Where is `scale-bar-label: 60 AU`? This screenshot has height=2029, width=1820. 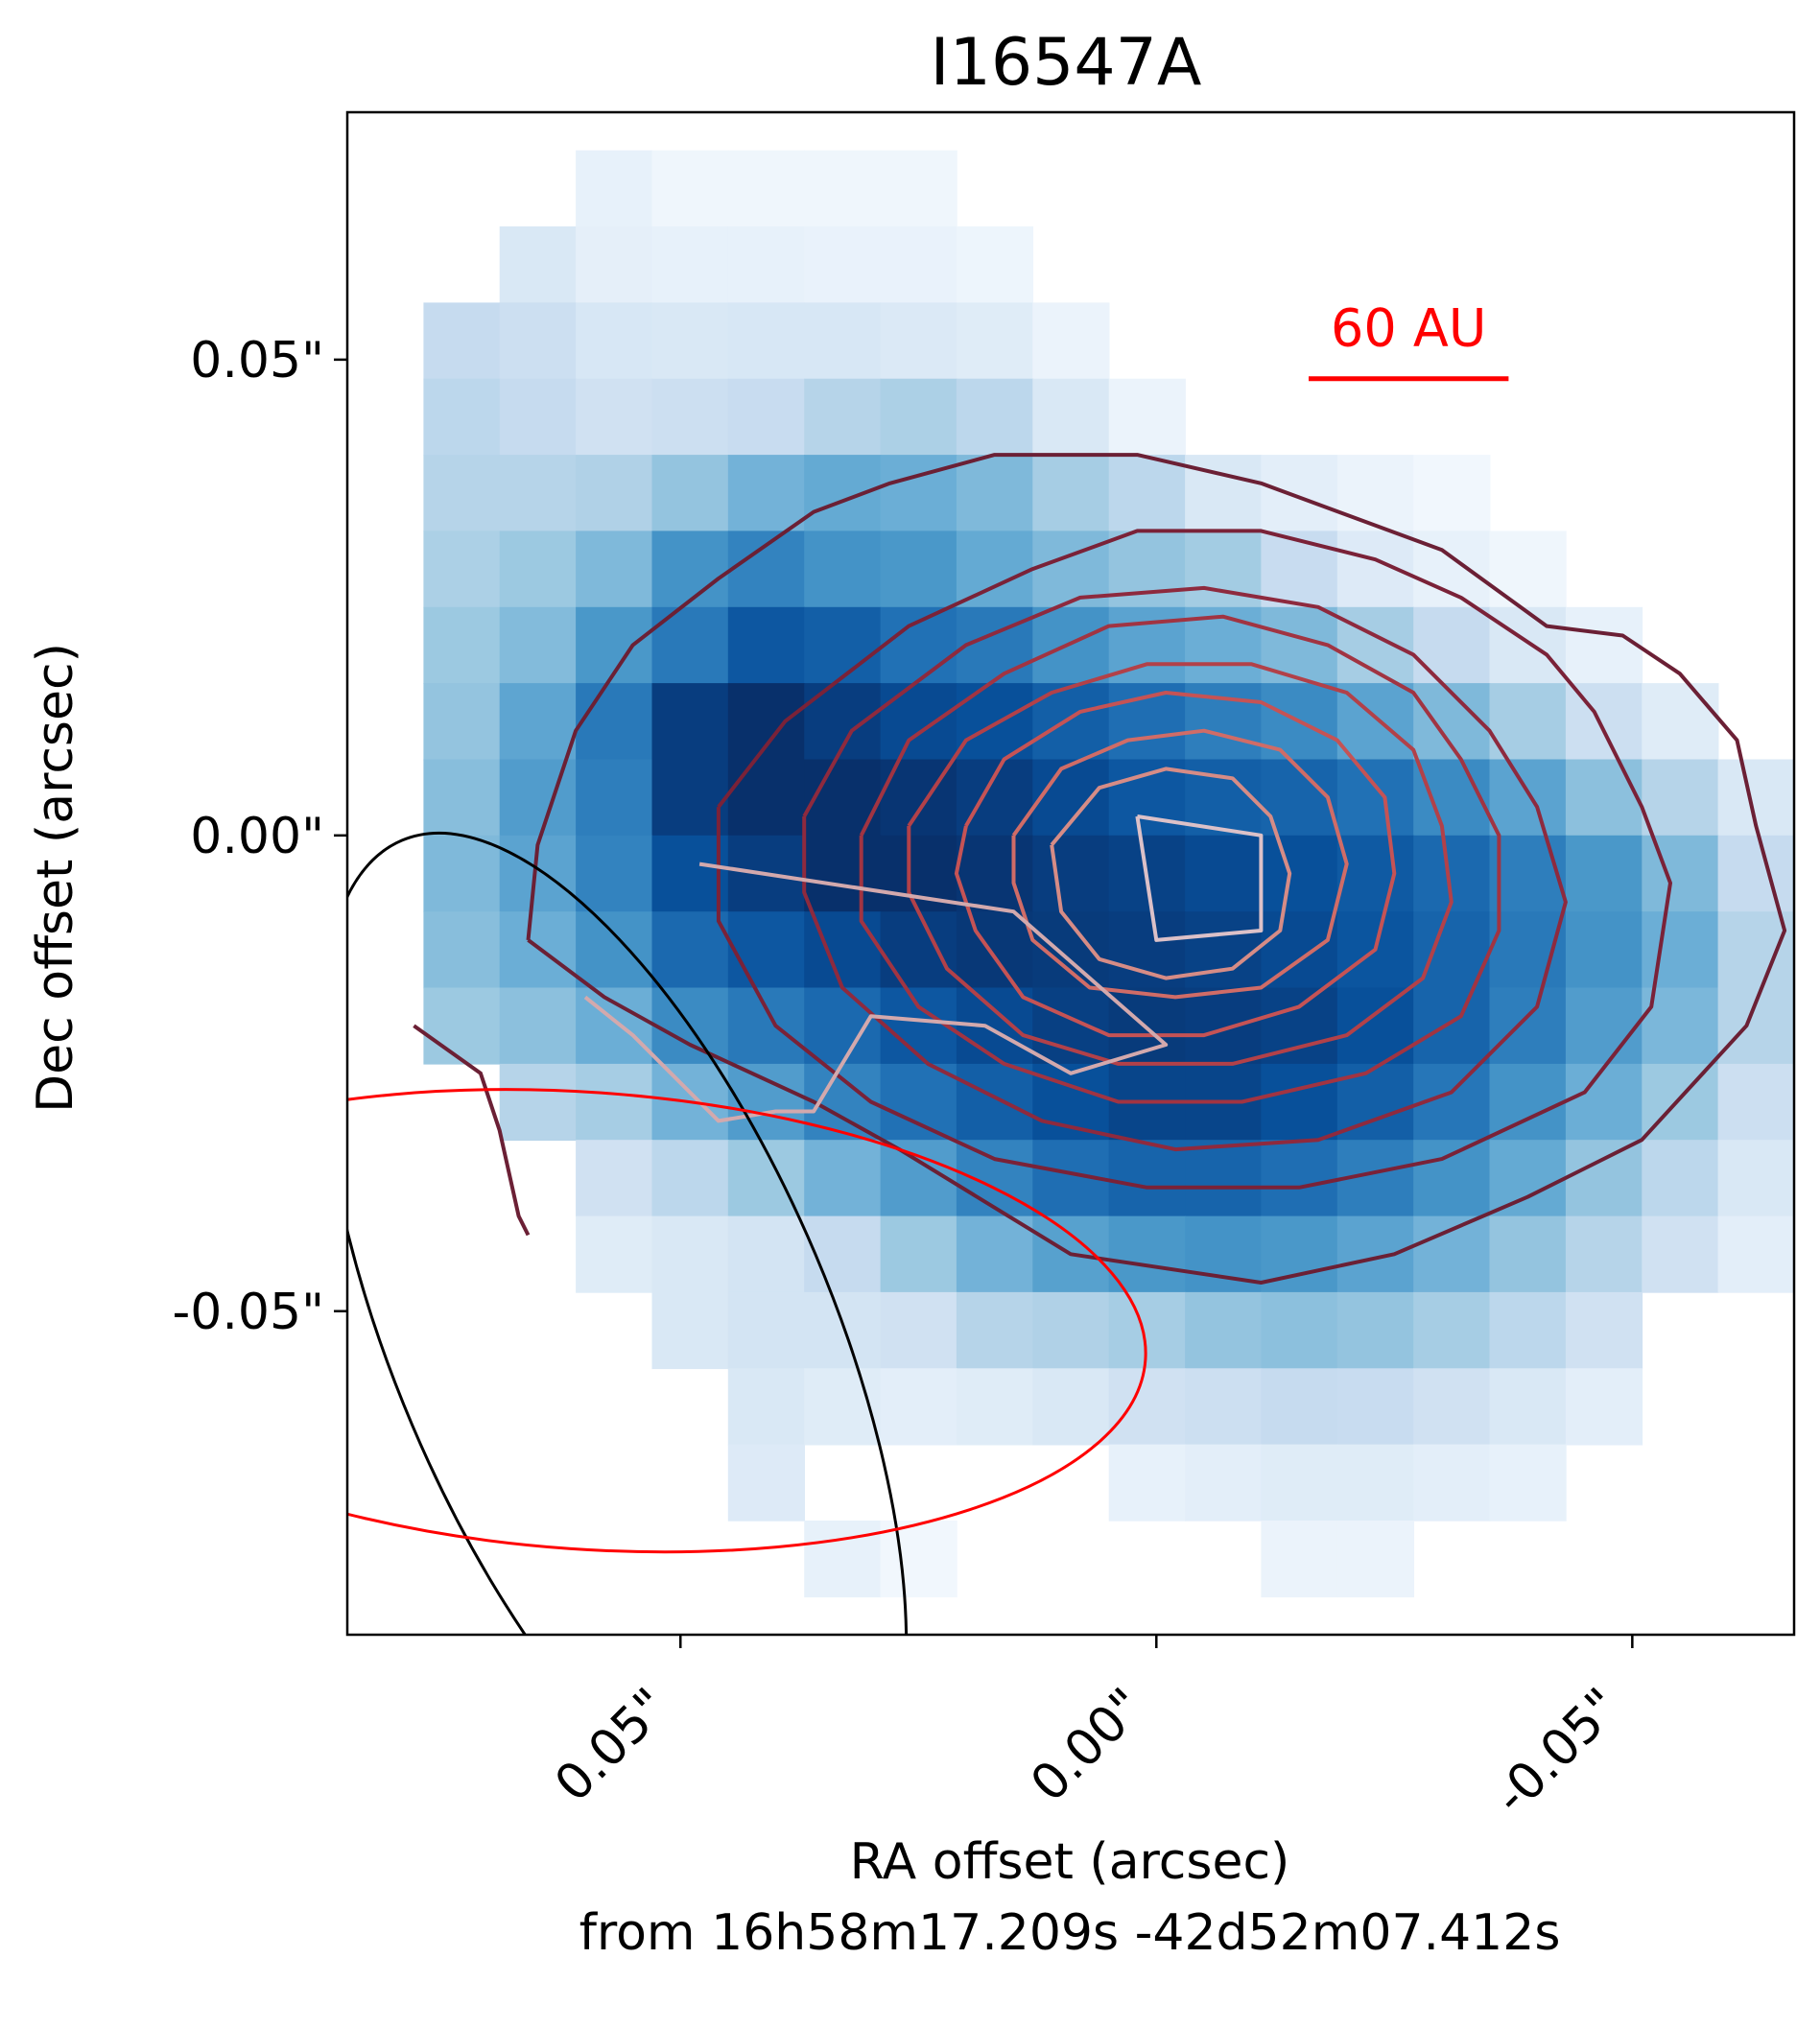
scale-bar-label: 60 AU is located at coordinates (1408, 329).